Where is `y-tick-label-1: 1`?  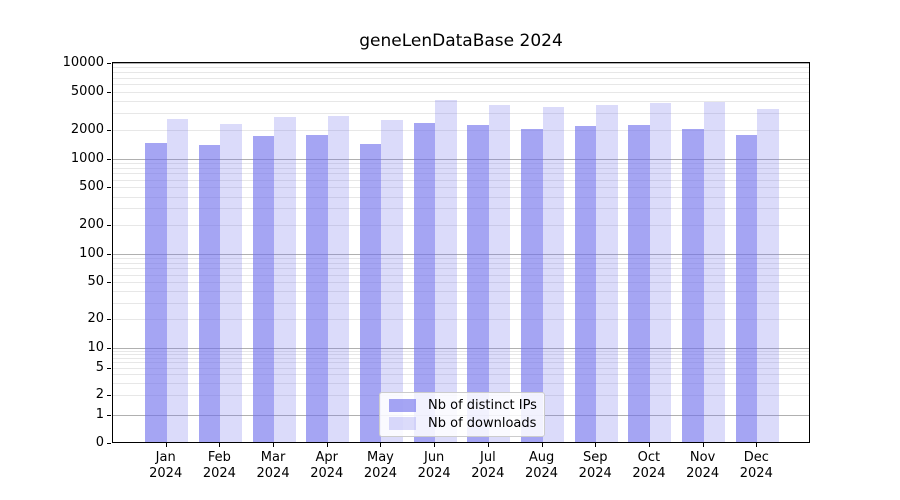 y-tick-label-1: 1 is located at coordinates (99, 414).